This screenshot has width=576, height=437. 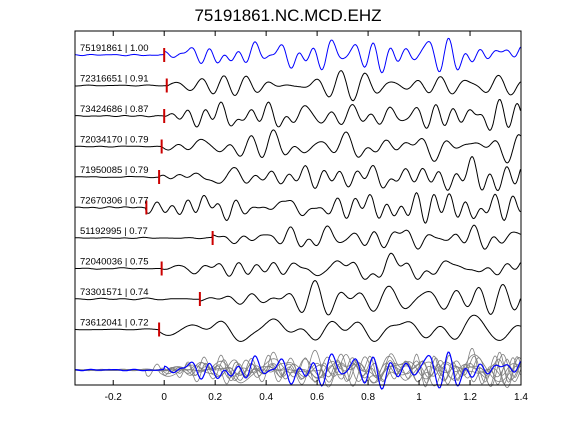 What do you see at coordinates (114, 140) in the screenshot?
I see `trace-label-4: 72034170 | 0.79` at bounding box center [114, 140].